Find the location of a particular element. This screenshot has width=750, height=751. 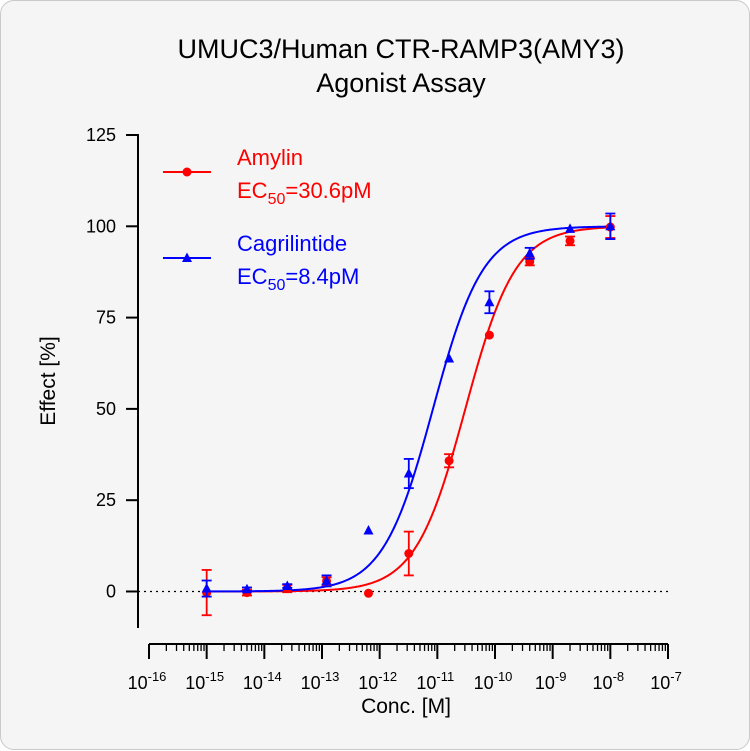

x-tick-label: 10⁻¹⁶ is located at coordinates (147, 681).